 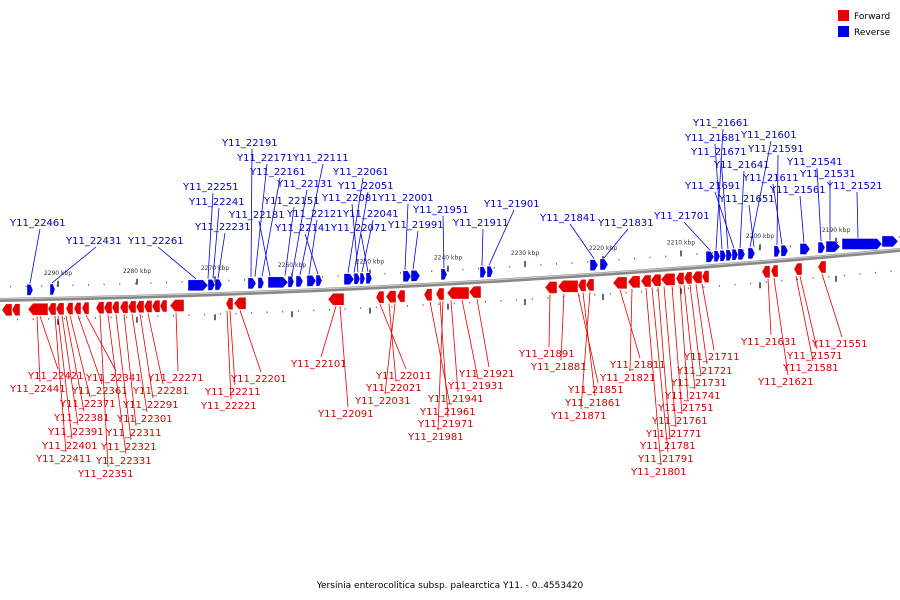 What do you see at coordinates (55, 376) in the screenshot?
I see `forward-gene-label: Y11_22421` at bounding box center [55, 376].